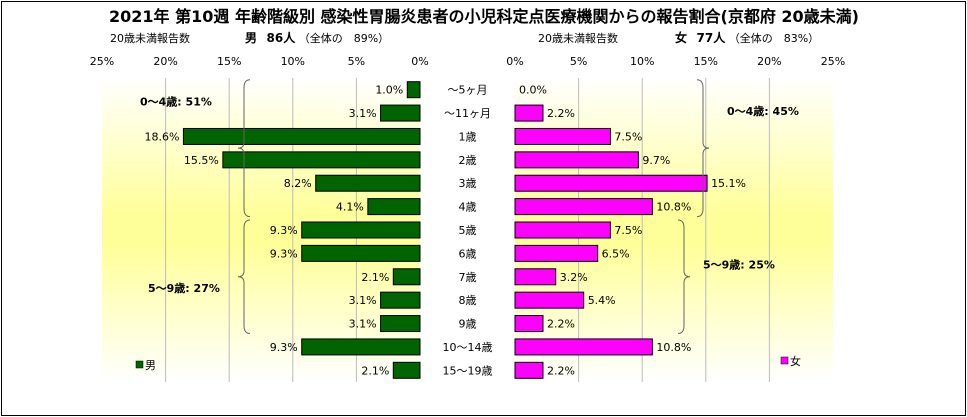 This screenshot has height=417, width=967. What do you see at coordinates (763, 111) in the screenshot?
I see `female-0-4-annotation: 0～4歳: 45%` at bounding box center [763, 111].